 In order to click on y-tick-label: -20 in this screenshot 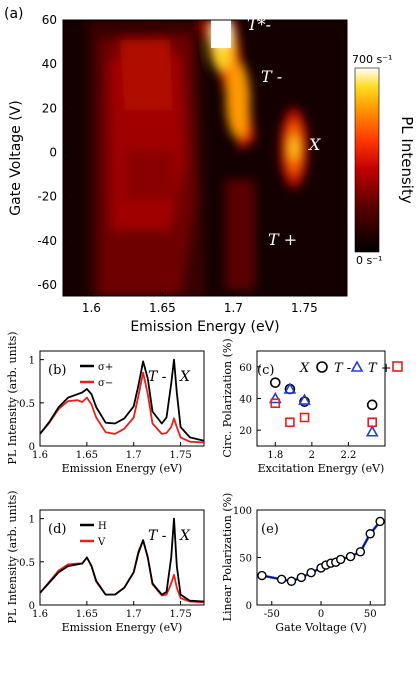, I will do `click(47, 197)`.